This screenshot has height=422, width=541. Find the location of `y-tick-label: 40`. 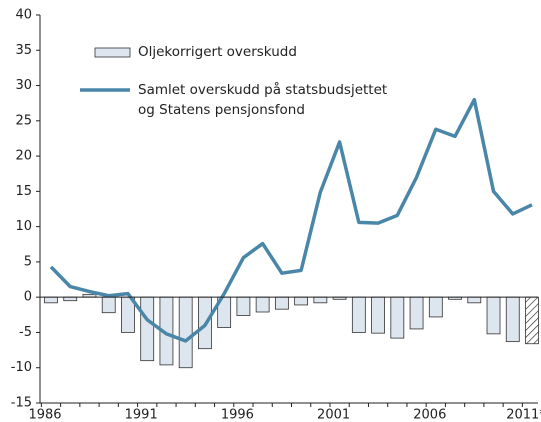

y-tick-label: 40 is located at coordinates (23, 15).